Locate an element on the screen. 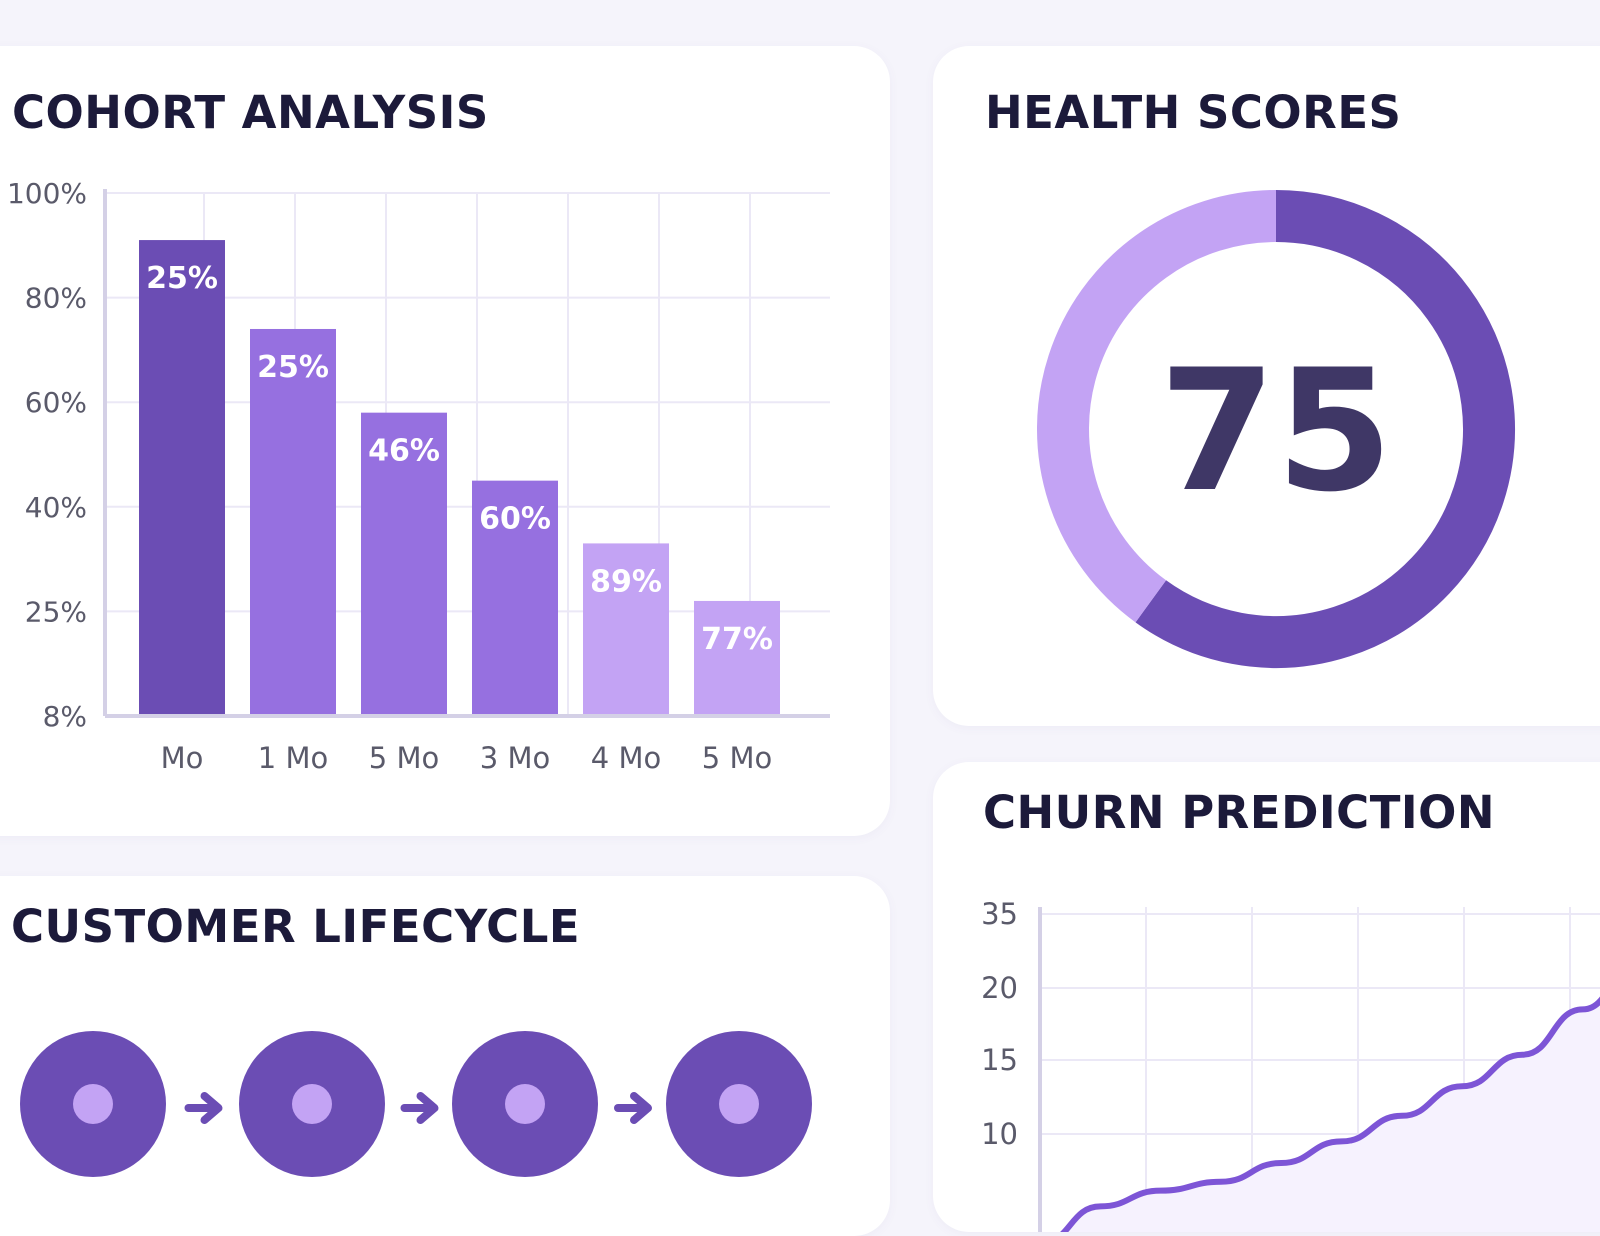 Image resolution: width=1600 pixels, height=1236 pixels. lifecycle-flow is located at coordinates (416, 1104).